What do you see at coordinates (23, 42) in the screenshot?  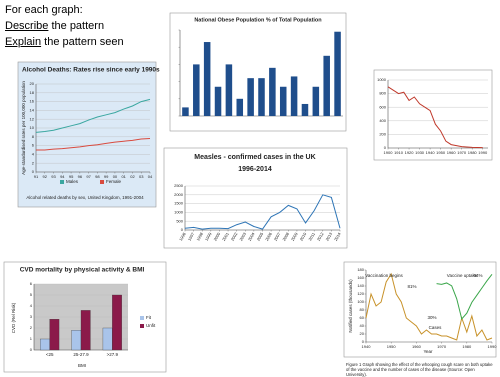 I see `keyword: Explain` at bounding box center [23, 42].